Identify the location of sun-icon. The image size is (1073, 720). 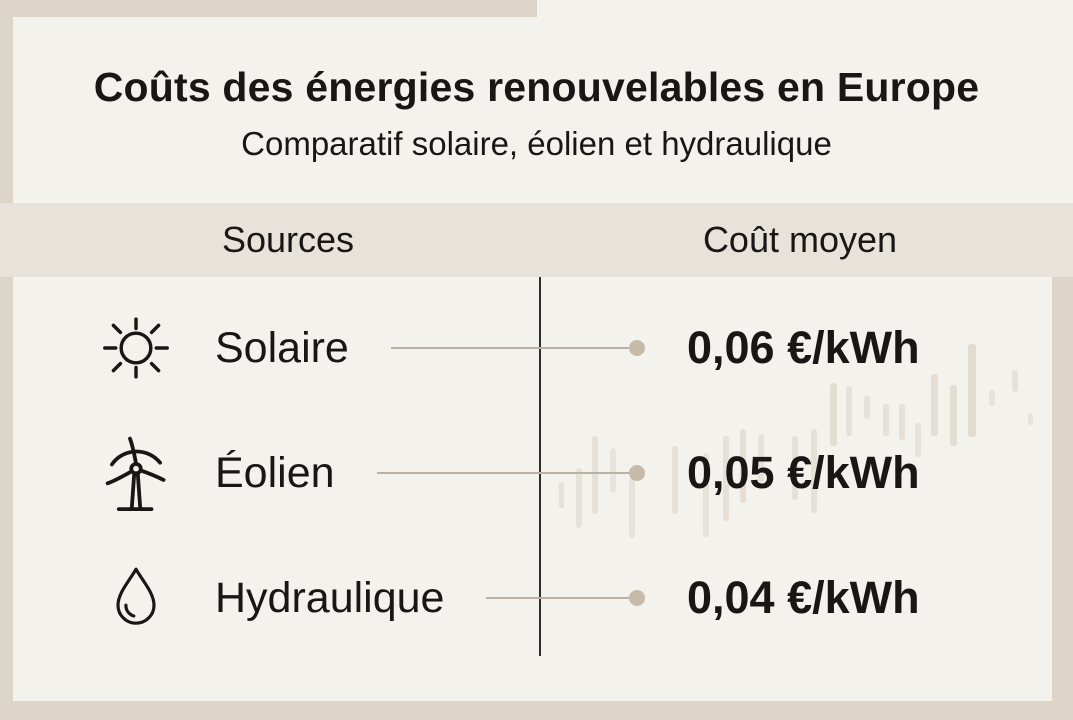
(136, 348).